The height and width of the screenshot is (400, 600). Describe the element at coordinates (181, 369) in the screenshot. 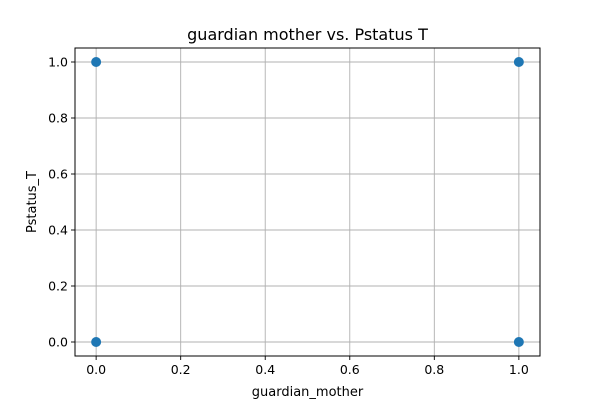

I see `x-tick-label: 0.2` at that location.